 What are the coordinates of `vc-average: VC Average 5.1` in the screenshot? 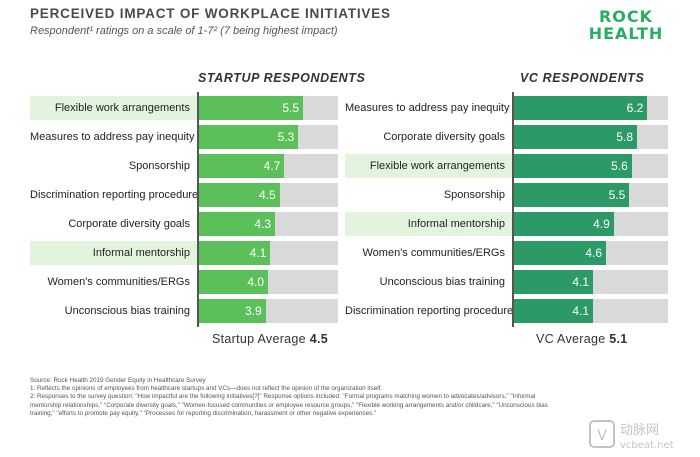 It's located at (582, 339).